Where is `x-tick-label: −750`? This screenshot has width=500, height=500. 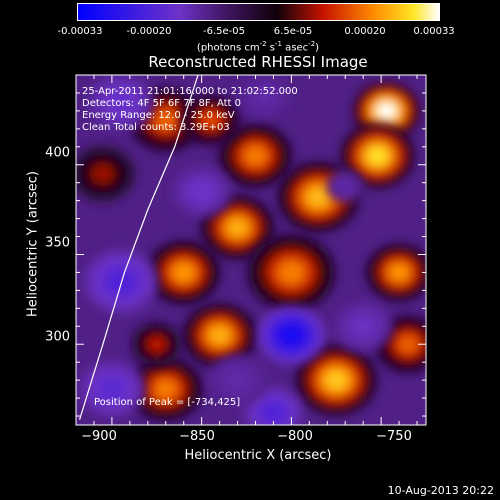 x-tick-label: −750 is located at coordinates (394, 436).